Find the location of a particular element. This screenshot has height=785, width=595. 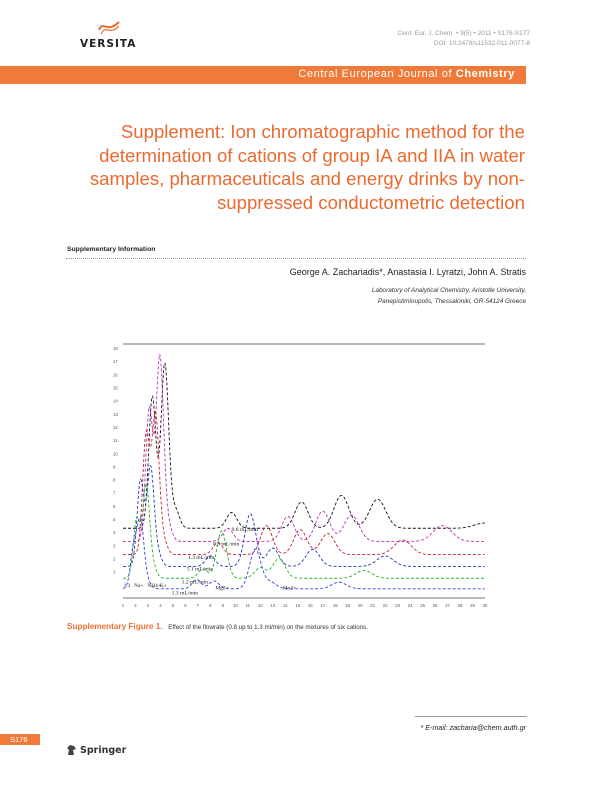

caption-label: Supplementary Figure 1. is located at coordinates (115, 626).